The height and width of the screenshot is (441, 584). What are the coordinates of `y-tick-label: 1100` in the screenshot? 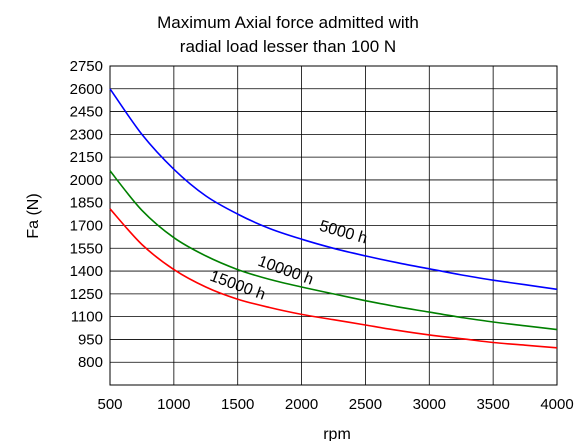 It's located at (87, 317).